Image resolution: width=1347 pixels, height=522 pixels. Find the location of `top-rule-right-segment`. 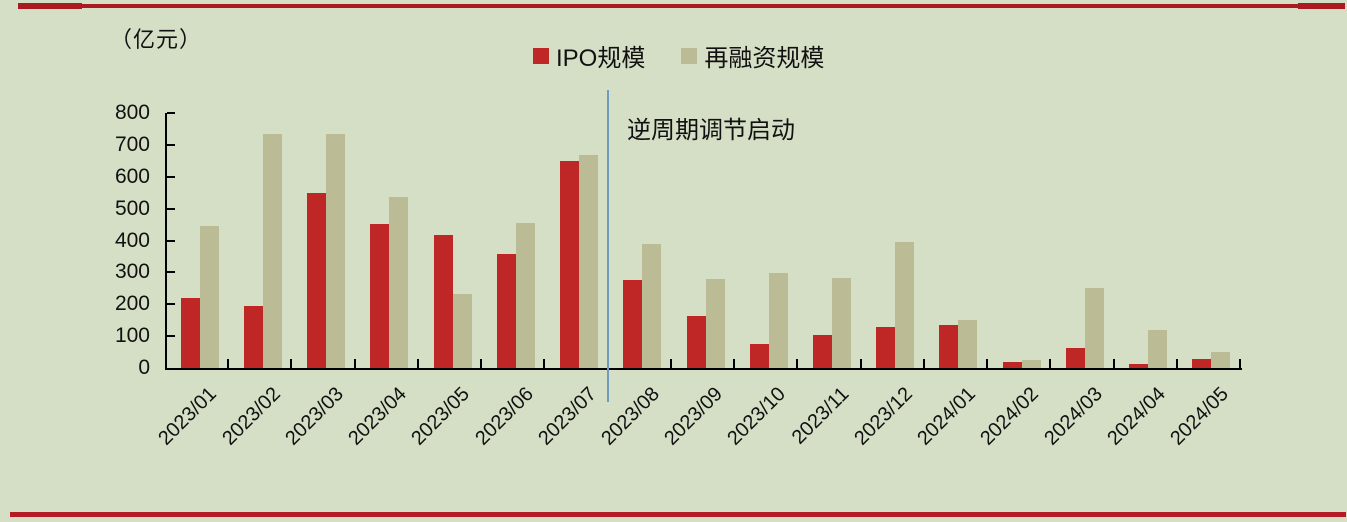

top-rule-right-segment is located at coordinates (1321, 6).